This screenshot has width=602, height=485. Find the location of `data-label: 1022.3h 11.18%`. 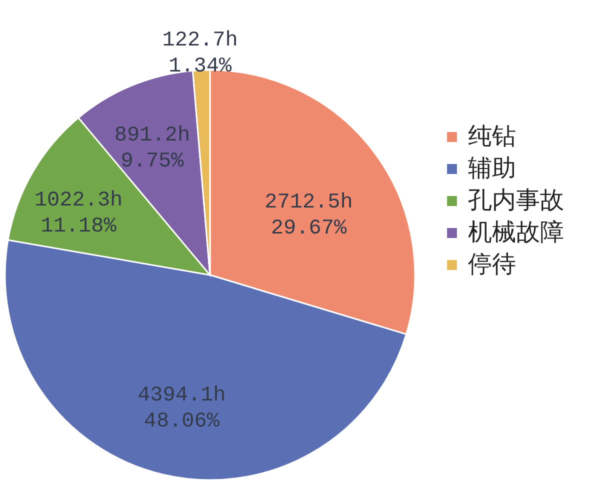

data-label: 1022.3h 11.18% is located at coordinates (78, 213).